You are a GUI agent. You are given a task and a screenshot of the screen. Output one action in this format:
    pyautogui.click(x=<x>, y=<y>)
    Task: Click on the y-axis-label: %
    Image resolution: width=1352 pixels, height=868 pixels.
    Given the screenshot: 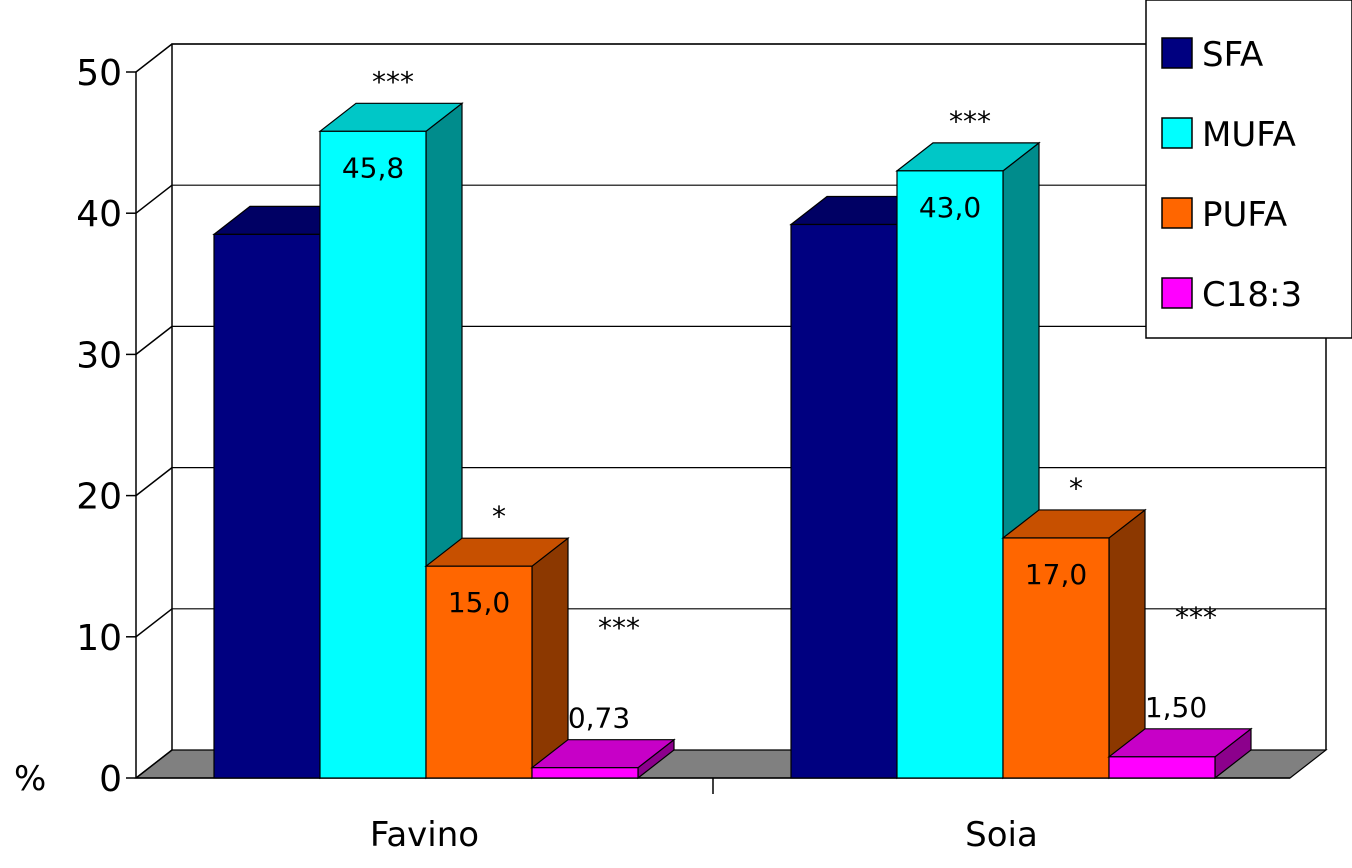 What is the action you would take?
    pyautogui.click(x=30, y=779)
    